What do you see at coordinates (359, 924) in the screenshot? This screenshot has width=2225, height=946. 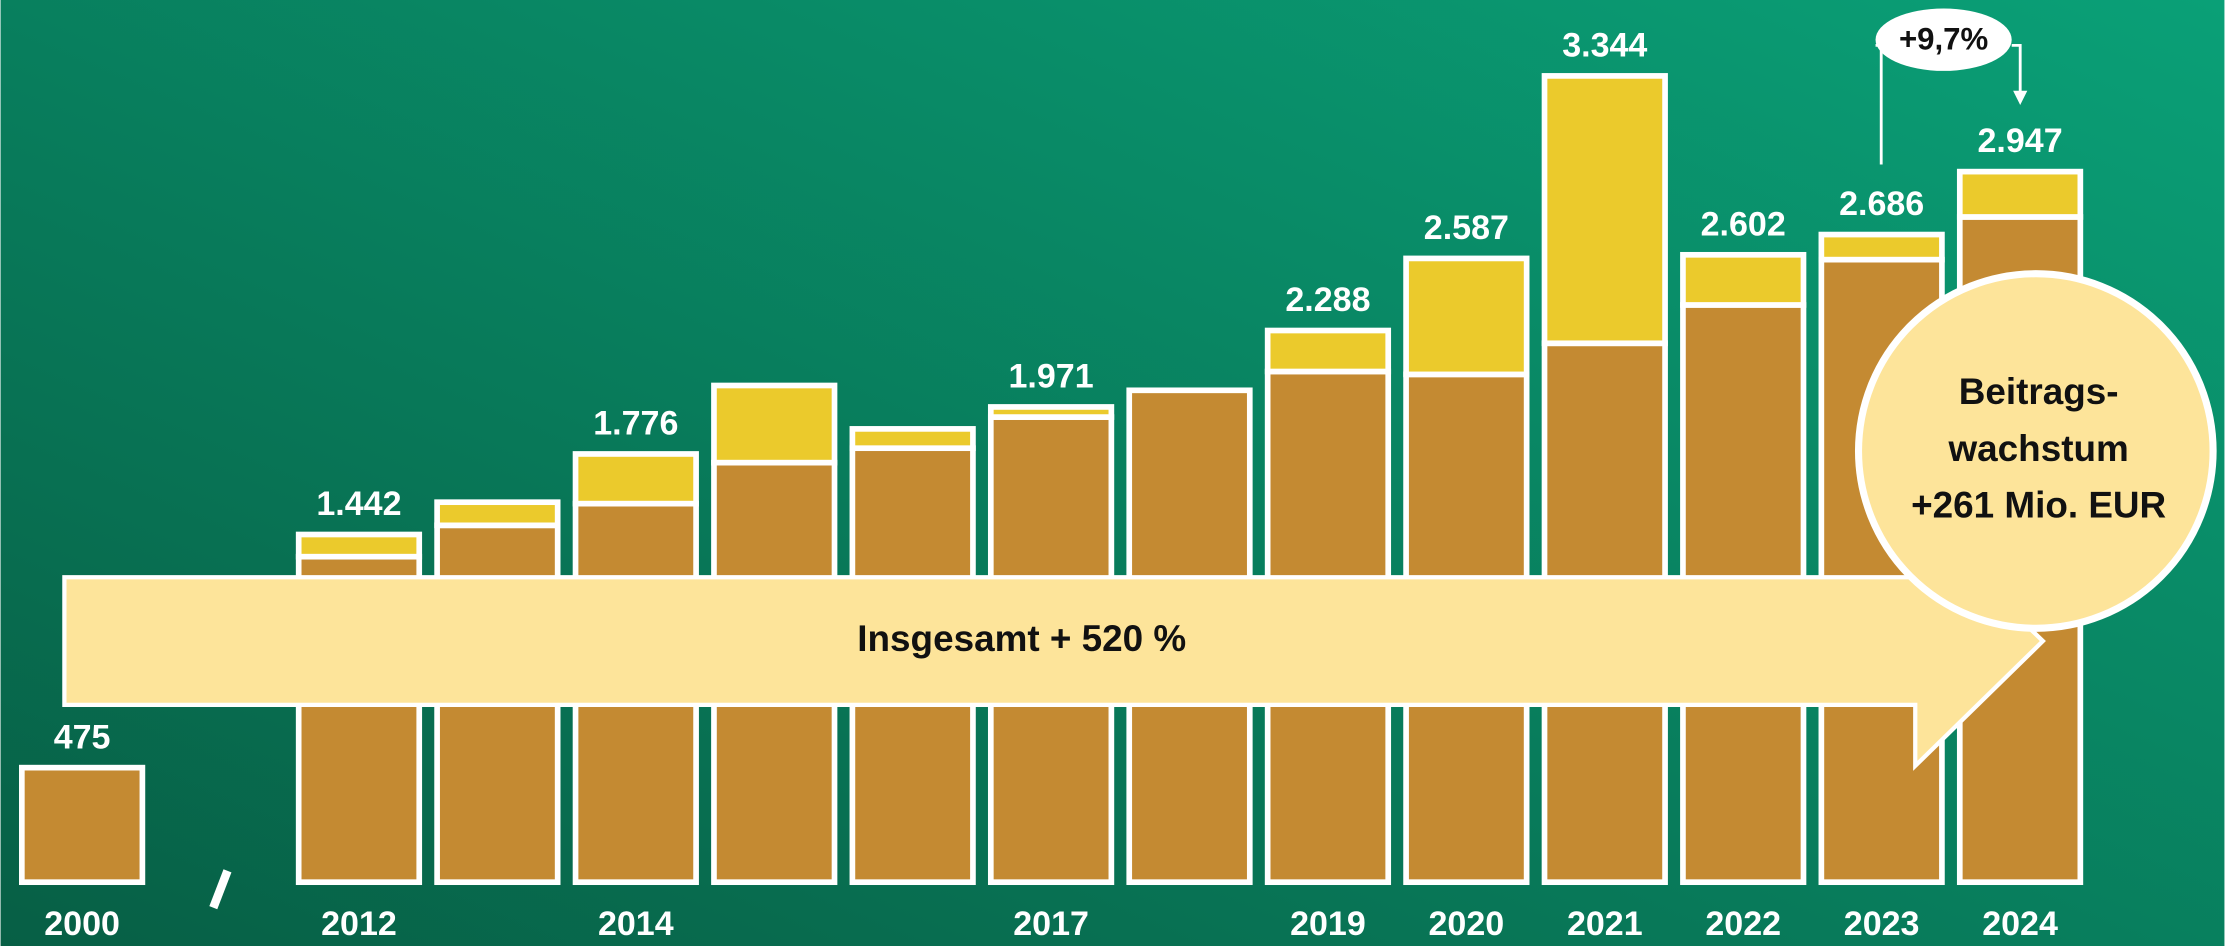 I see `x-tick-label: 2012` at bounding box center [359, 924].